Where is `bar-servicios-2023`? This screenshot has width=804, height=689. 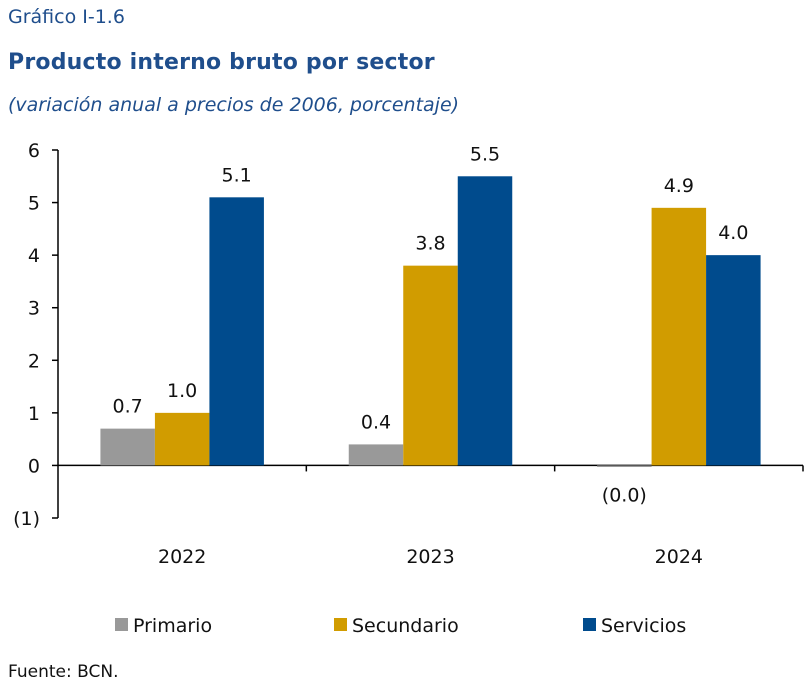 bar-servicios-2023 is located at coordinates (485, 321).